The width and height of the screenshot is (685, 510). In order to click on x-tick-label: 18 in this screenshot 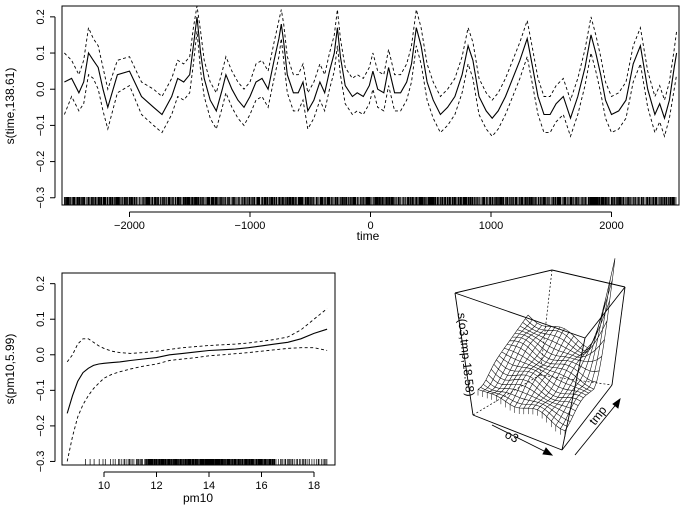, I will do `click(314, 486)`.